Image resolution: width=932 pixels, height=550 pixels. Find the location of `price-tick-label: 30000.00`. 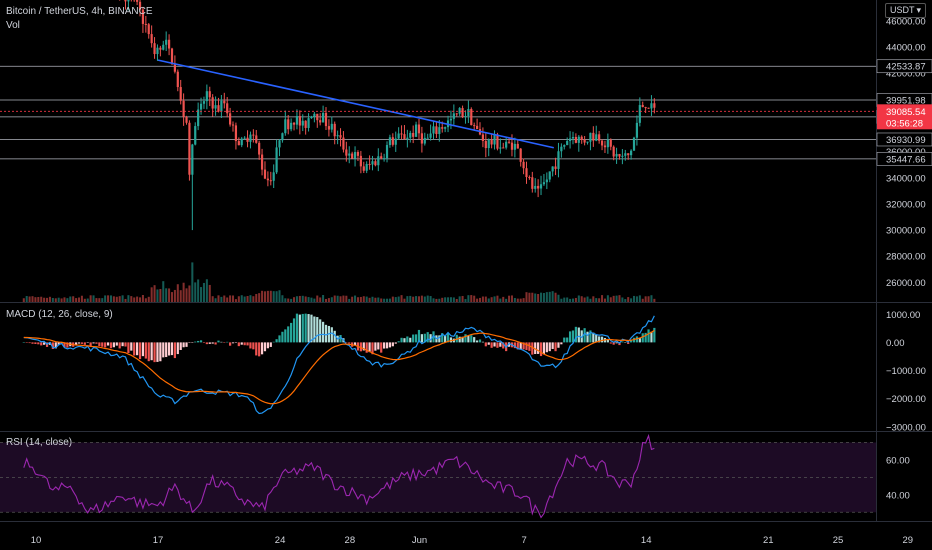

price-tick-label: 30000.00 is located at coordinates (906, 231).